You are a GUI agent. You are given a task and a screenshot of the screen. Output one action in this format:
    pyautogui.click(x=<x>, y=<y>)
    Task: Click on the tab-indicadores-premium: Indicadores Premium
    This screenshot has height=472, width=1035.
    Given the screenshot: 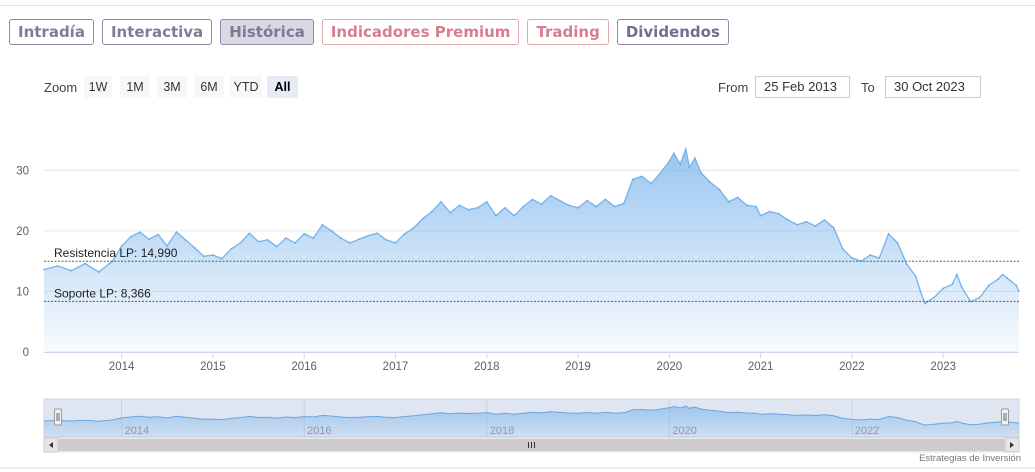 What is the action you would take?
    pyautogui.click(x=420, y=32)
    